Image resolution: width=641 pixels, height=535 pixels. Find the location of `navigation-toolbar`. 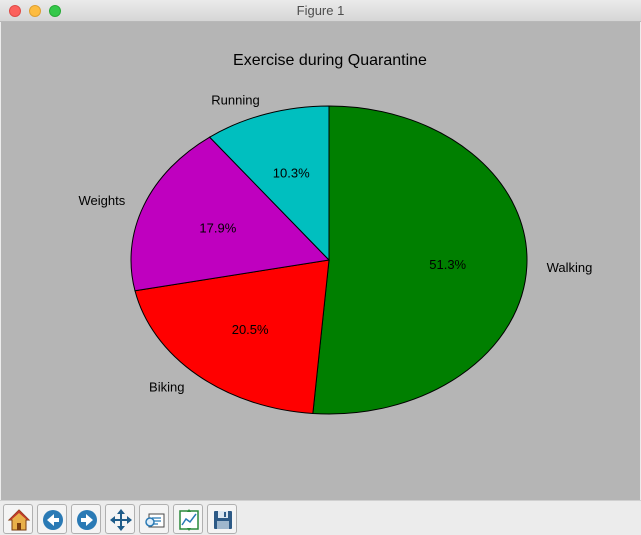

navigation-toolbar is located at coordinates (320, 517).